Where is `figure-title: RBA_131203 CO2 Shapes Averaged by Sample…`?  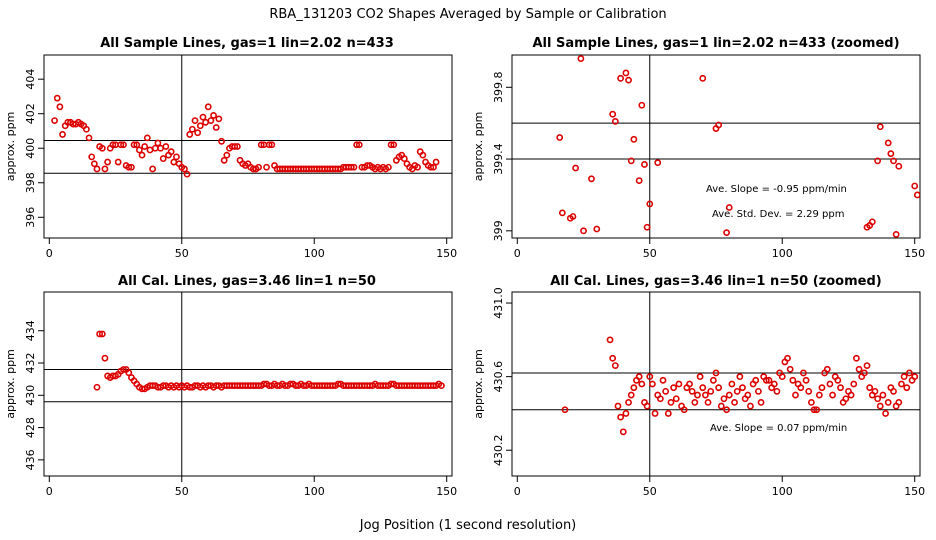 figure-title: RBA_131203 CO2 Shapes Averaged by Sample… is located at coordinates (467, 14).